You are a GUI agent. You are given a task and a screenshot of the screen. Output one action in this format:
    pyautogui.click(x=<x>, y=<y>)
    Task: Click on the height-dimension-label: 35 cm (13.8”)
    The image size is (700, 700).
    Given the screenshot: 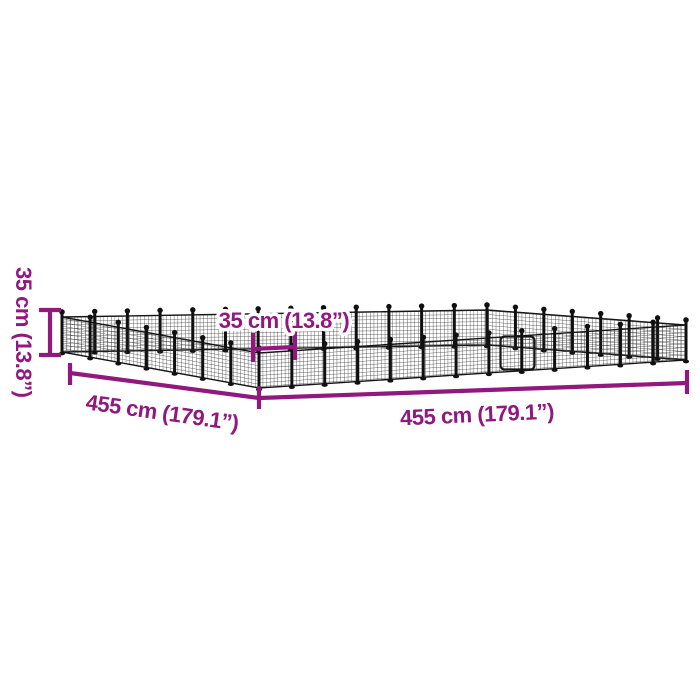 What is the action you would take?
    pyautogui.click(x=23, y=332)
    